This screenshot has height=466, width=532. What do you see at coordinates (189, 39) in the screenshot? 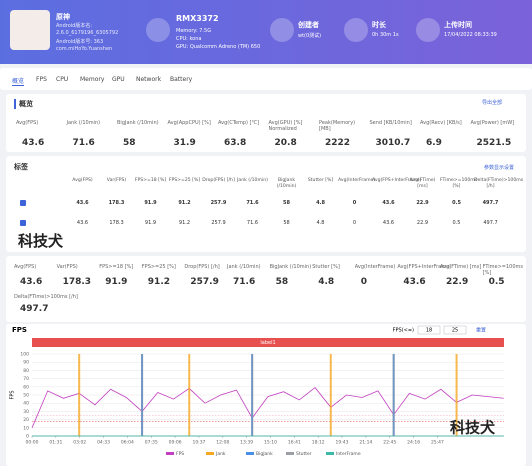
I see `device-info: CPU: kona` at bounding box center [189, 39].